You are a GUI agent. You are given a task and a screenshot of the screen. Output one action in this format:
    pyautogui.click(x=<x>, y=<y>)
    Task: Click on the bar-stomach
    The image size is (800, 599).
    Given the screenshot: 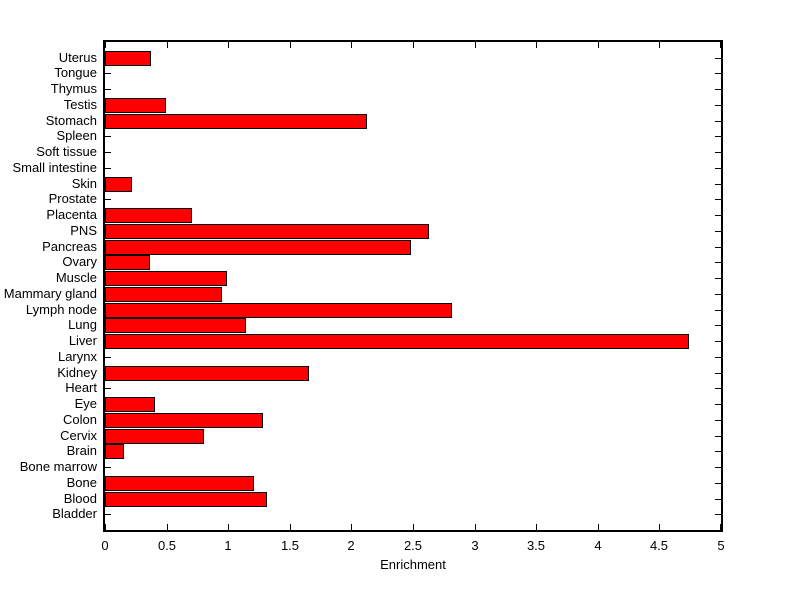 What is the action you would take?
    pyautogui.click(x=236, y=121)
    